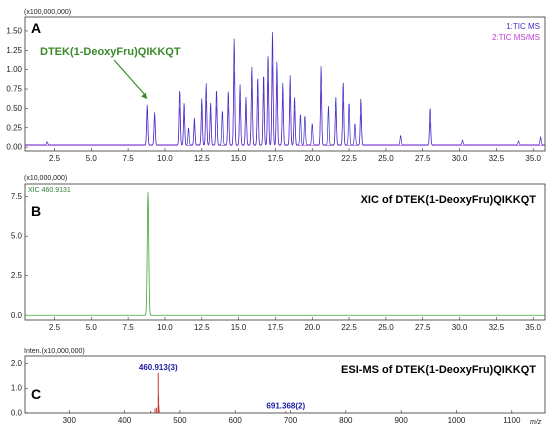  What do you see at coordinates (70, 420) in the screenshot?
I see `x-tick-label: 300` at bounding box center [70, 420].